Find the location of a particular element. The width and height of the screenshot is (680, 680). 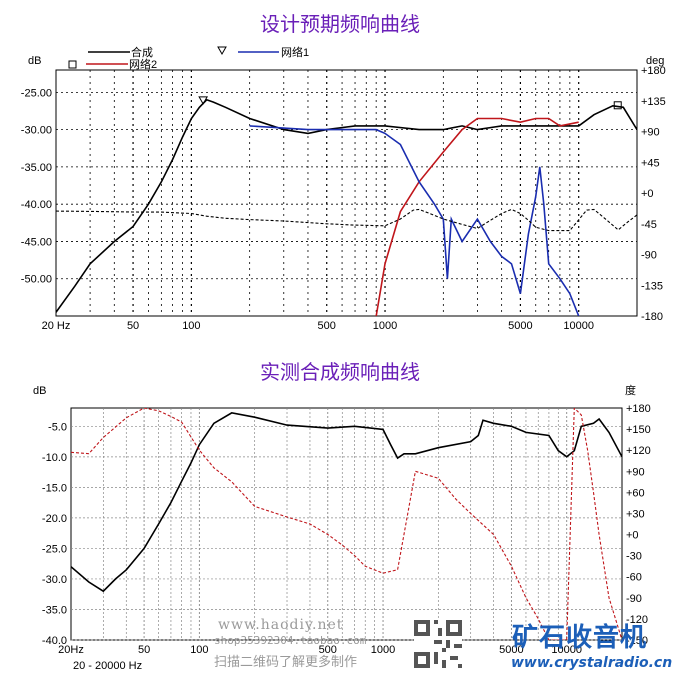

brand-url: www.crystalradio.cn is located at coordinates (592, 663).